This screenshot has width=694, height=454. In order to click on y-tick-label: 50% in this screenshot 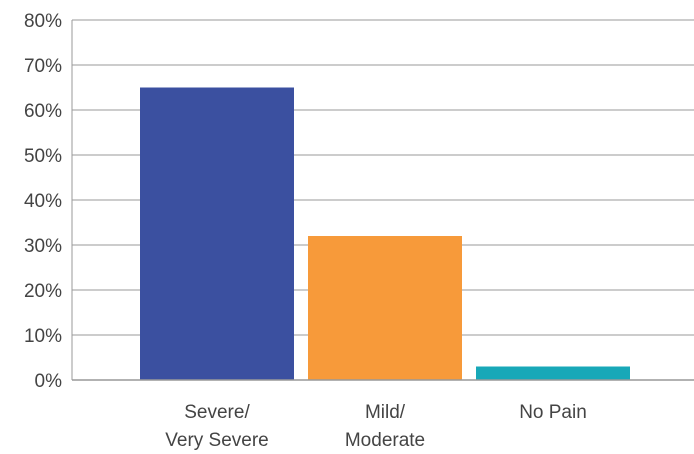, I will do `click(43, 156)`.